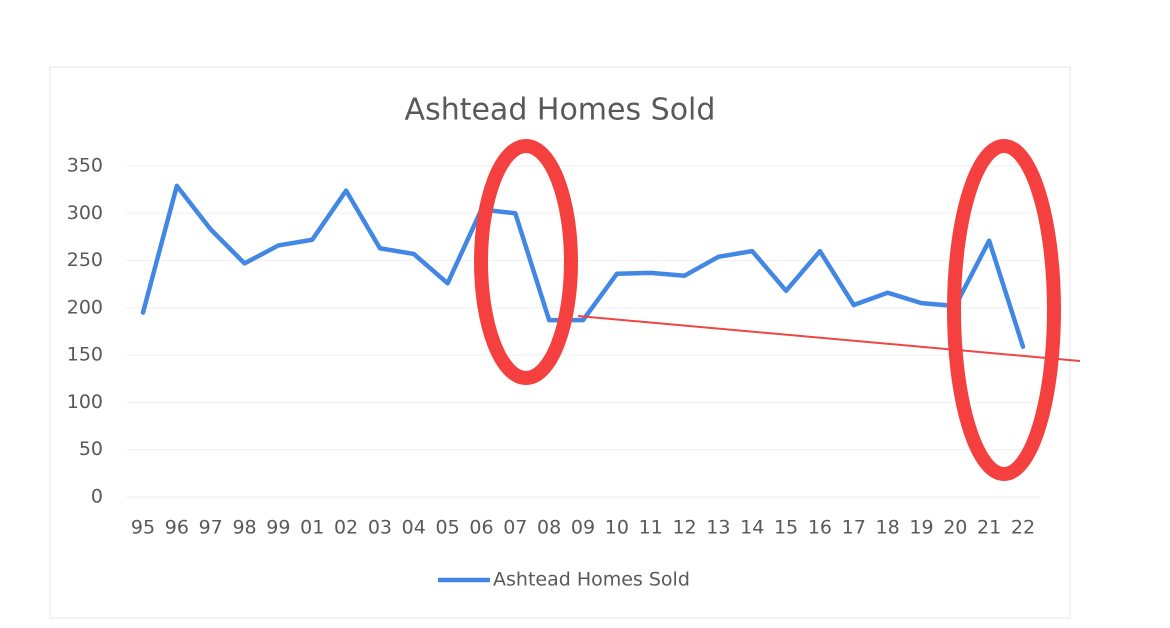 The height and width of the screenshot is (628, 1170). What do you see at coordinates (955, 528) in the screenshot?
I see `x-tick-label: 20` at bounding box center [955, 528].